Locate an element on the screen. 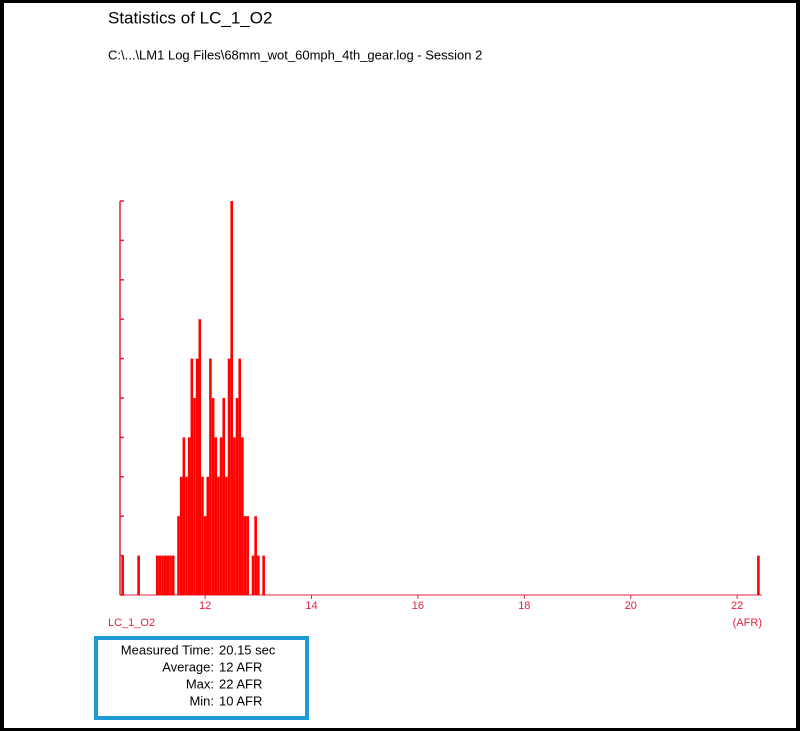  x-tick-label: 22 is located at coordinates (737, 606).